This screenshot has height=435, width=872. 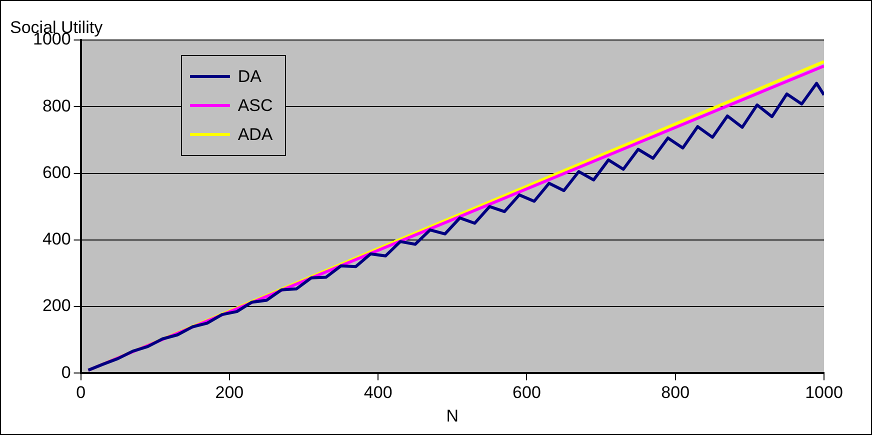 What do you see at coordinates (229, 392) in the screenshot?
I see `x-tick-label: 200` at bounding box center [229, 392].